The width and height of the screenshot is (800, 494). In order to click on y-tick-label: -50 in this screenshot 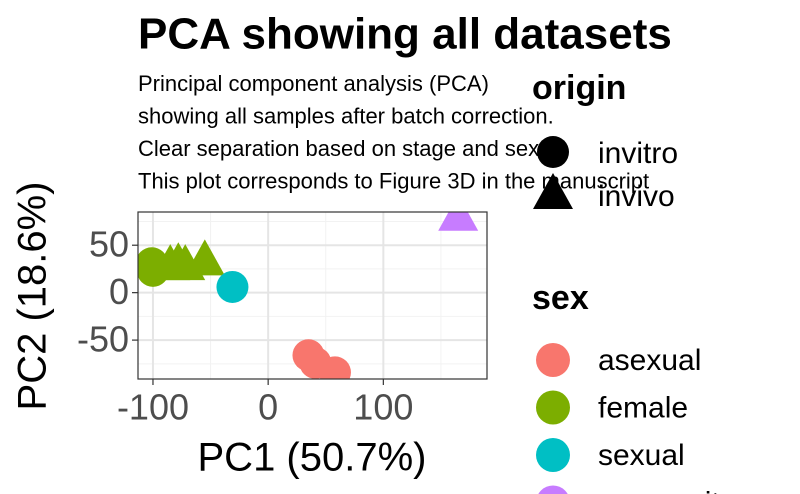, I will do `click(103, 339)`.